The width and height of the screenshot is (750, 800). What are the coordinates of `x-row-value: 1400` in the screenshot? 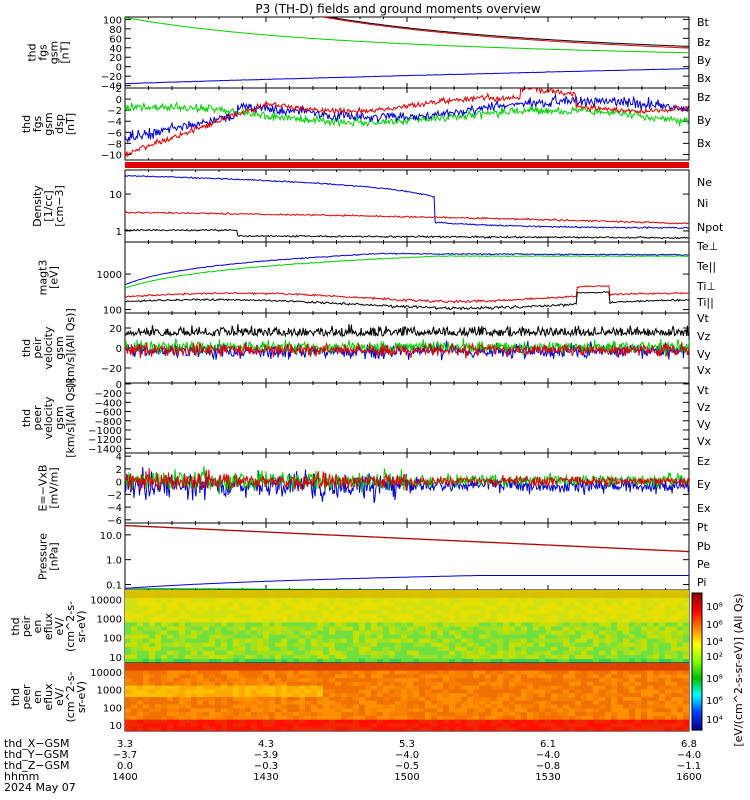 It's located at (124, 777).